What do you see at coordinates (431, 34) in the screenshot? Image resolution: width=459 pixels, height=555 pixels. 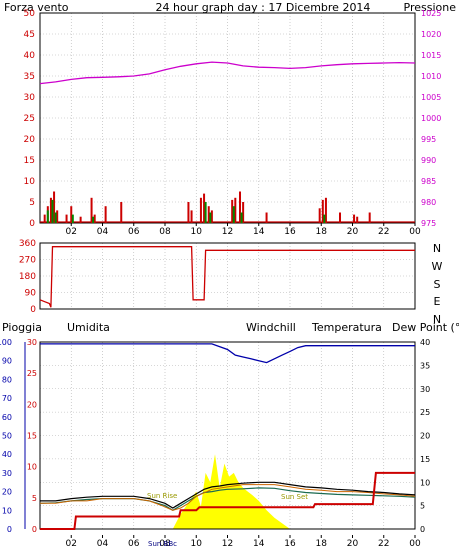 I see `pressure-axis-label: 1020` at bounding box center [431, 34].